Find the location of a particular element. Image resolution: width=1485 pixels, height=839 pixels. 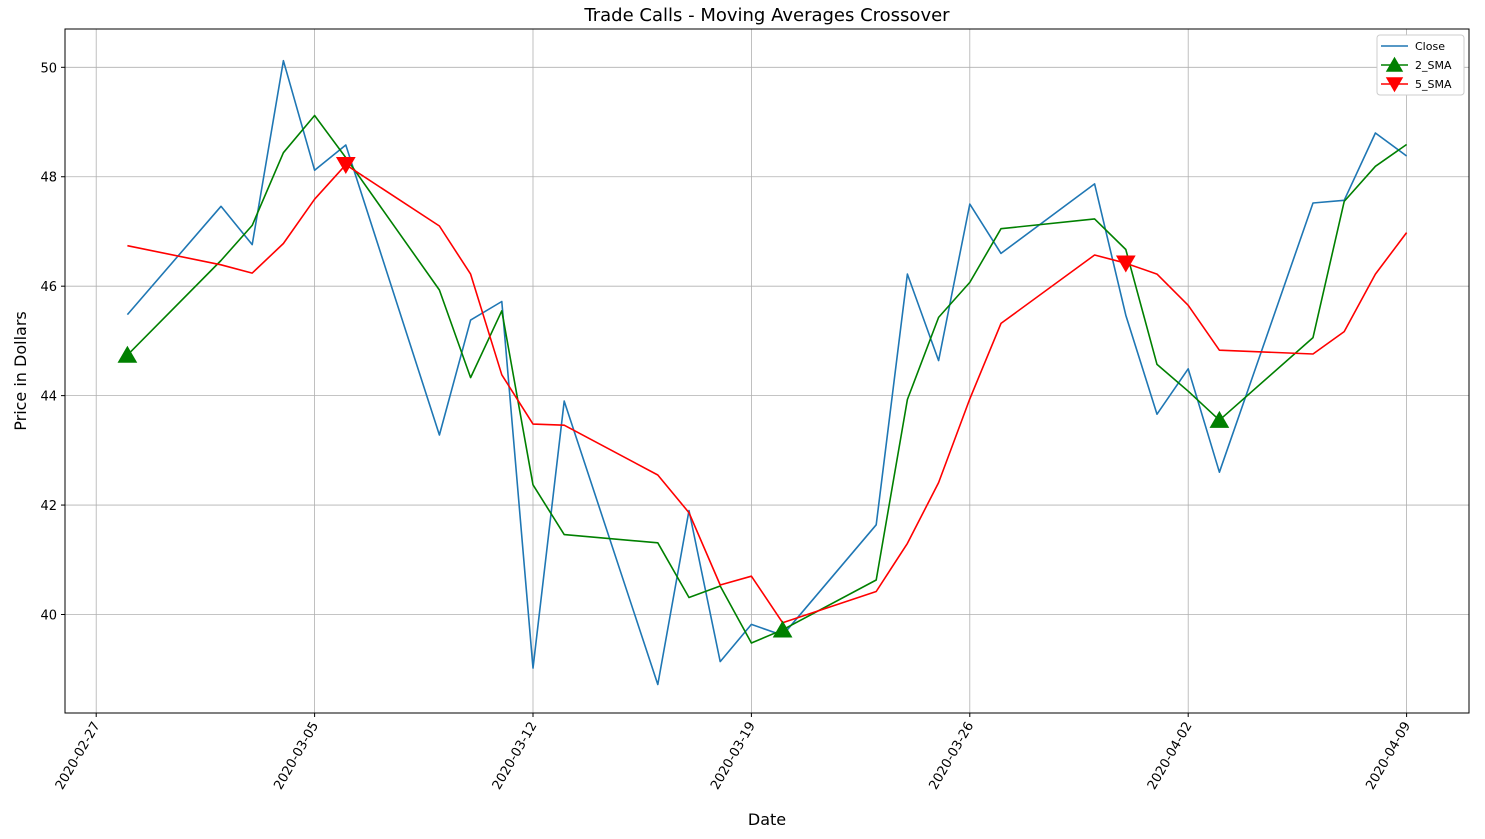

y-tick-label: 46 is located at coordinates (48, 287).